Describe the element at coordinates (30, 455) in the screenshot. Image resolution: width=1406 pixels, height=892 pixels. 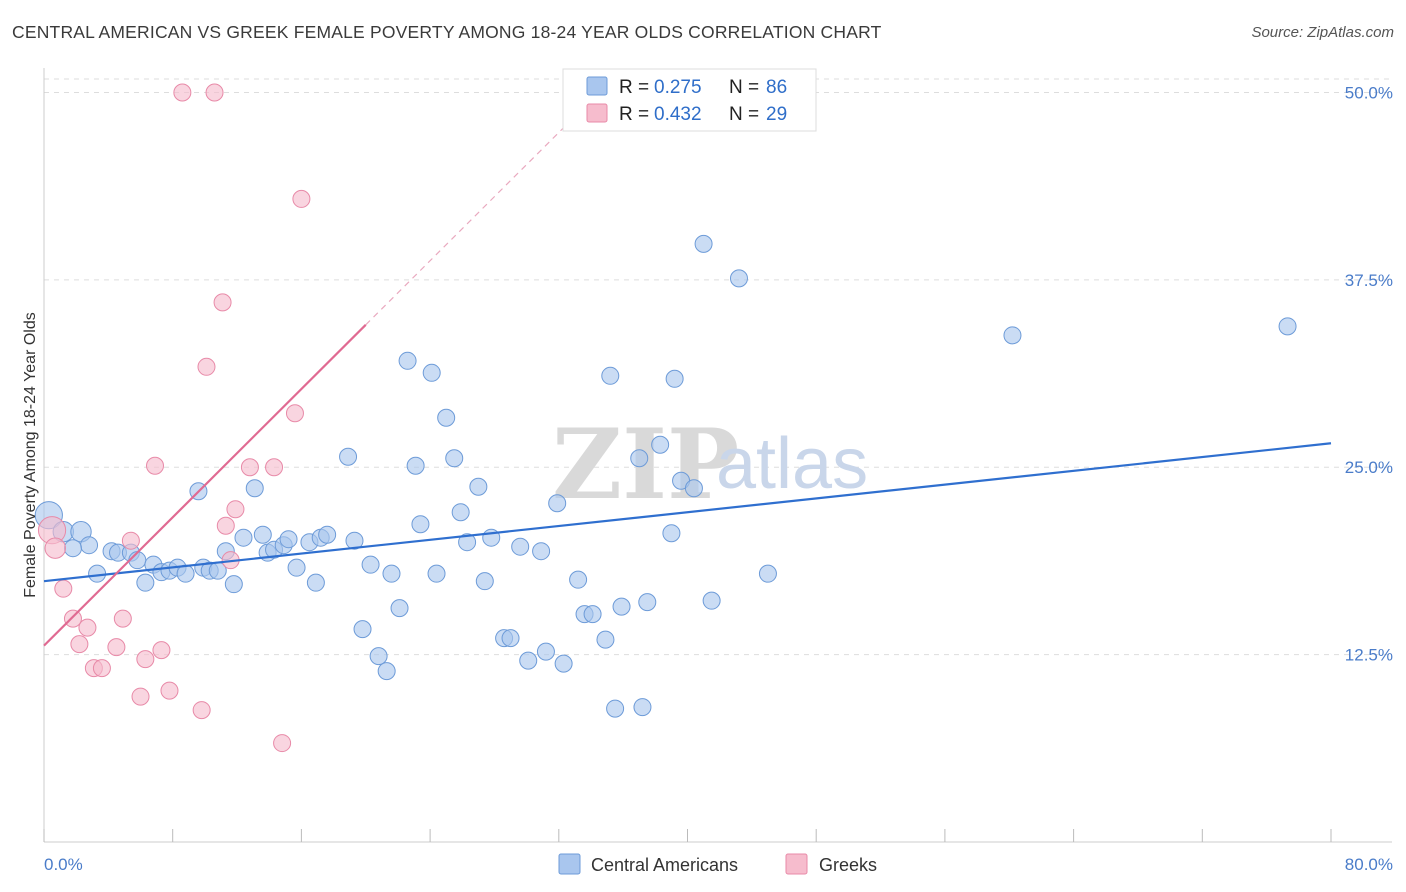
I see `y-axis-label: Female Poverty Among 18-24 Year Olds` at that location.